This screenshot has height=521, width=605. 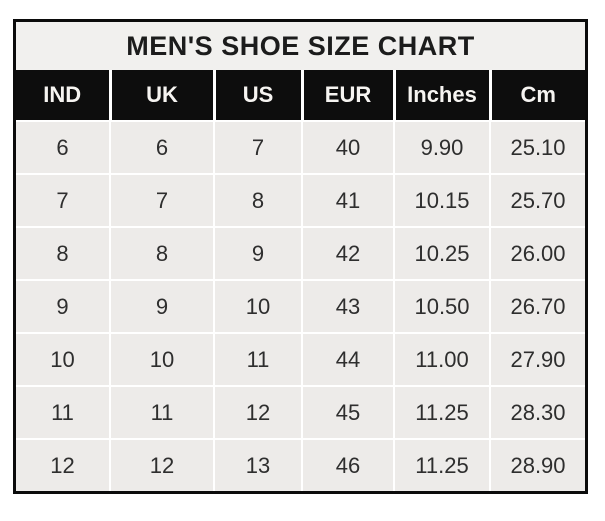 What do you see at coordinates (161, 95) in the screenshot?
I see `column-header-uk: UK` at bounding box center [161, 95].